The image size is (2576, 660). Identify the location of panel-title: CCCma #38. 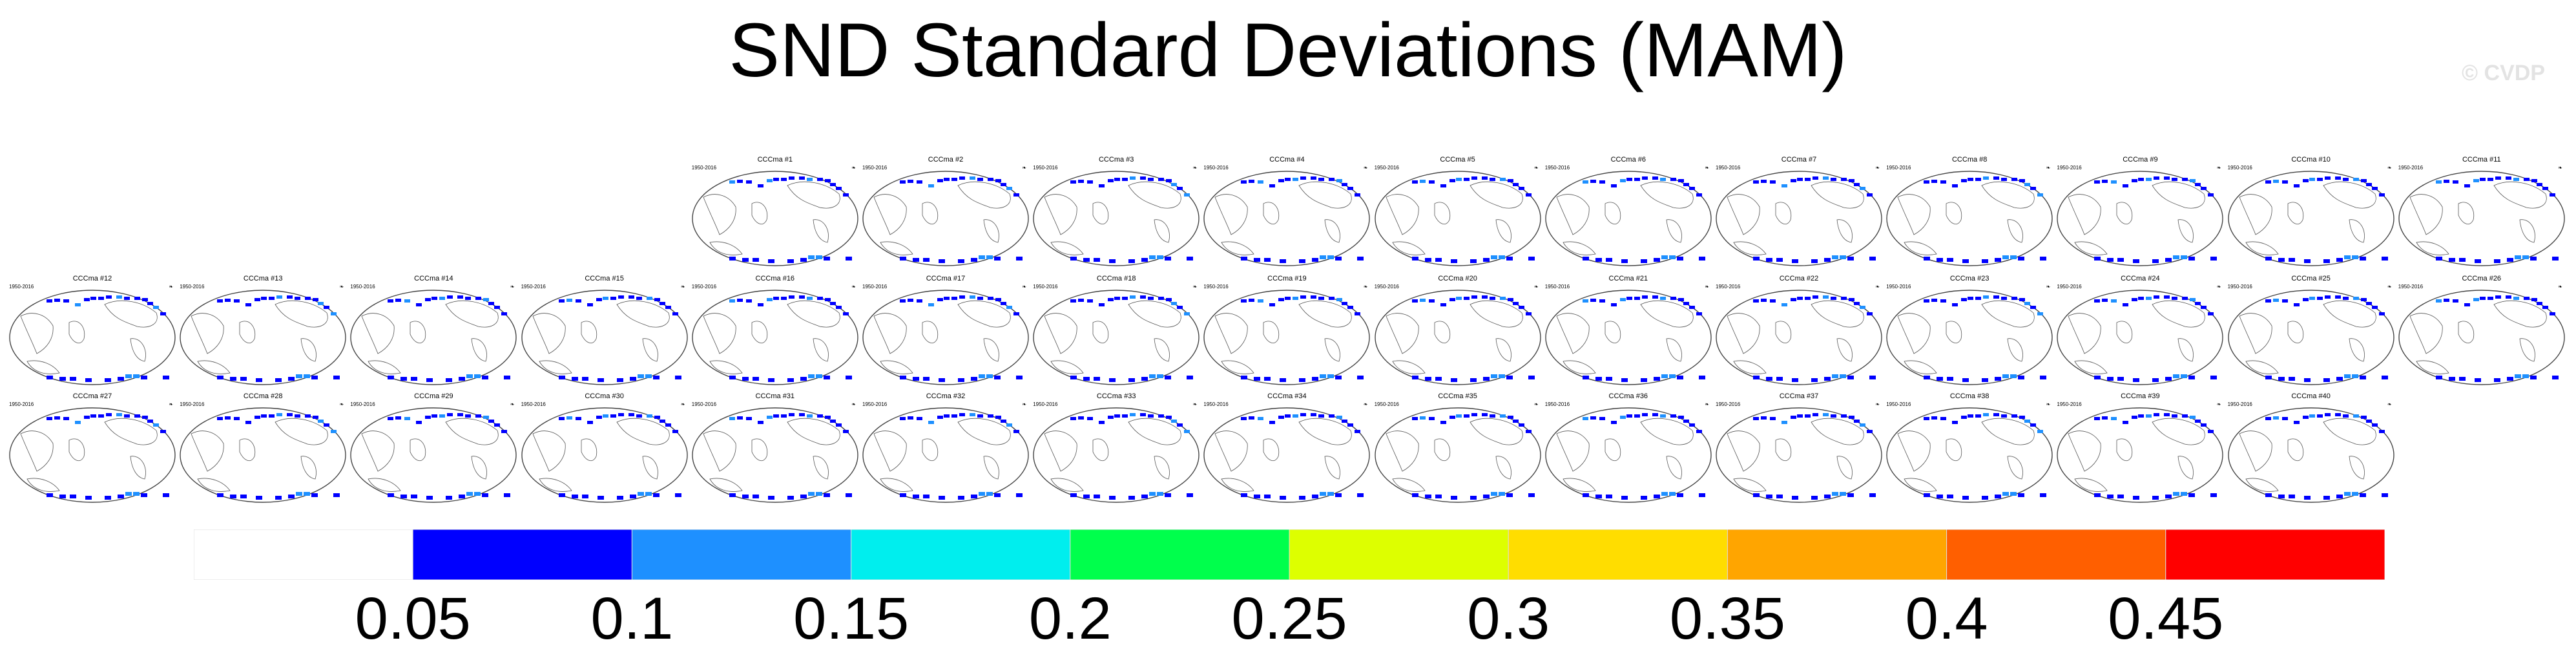
(1969, 396).